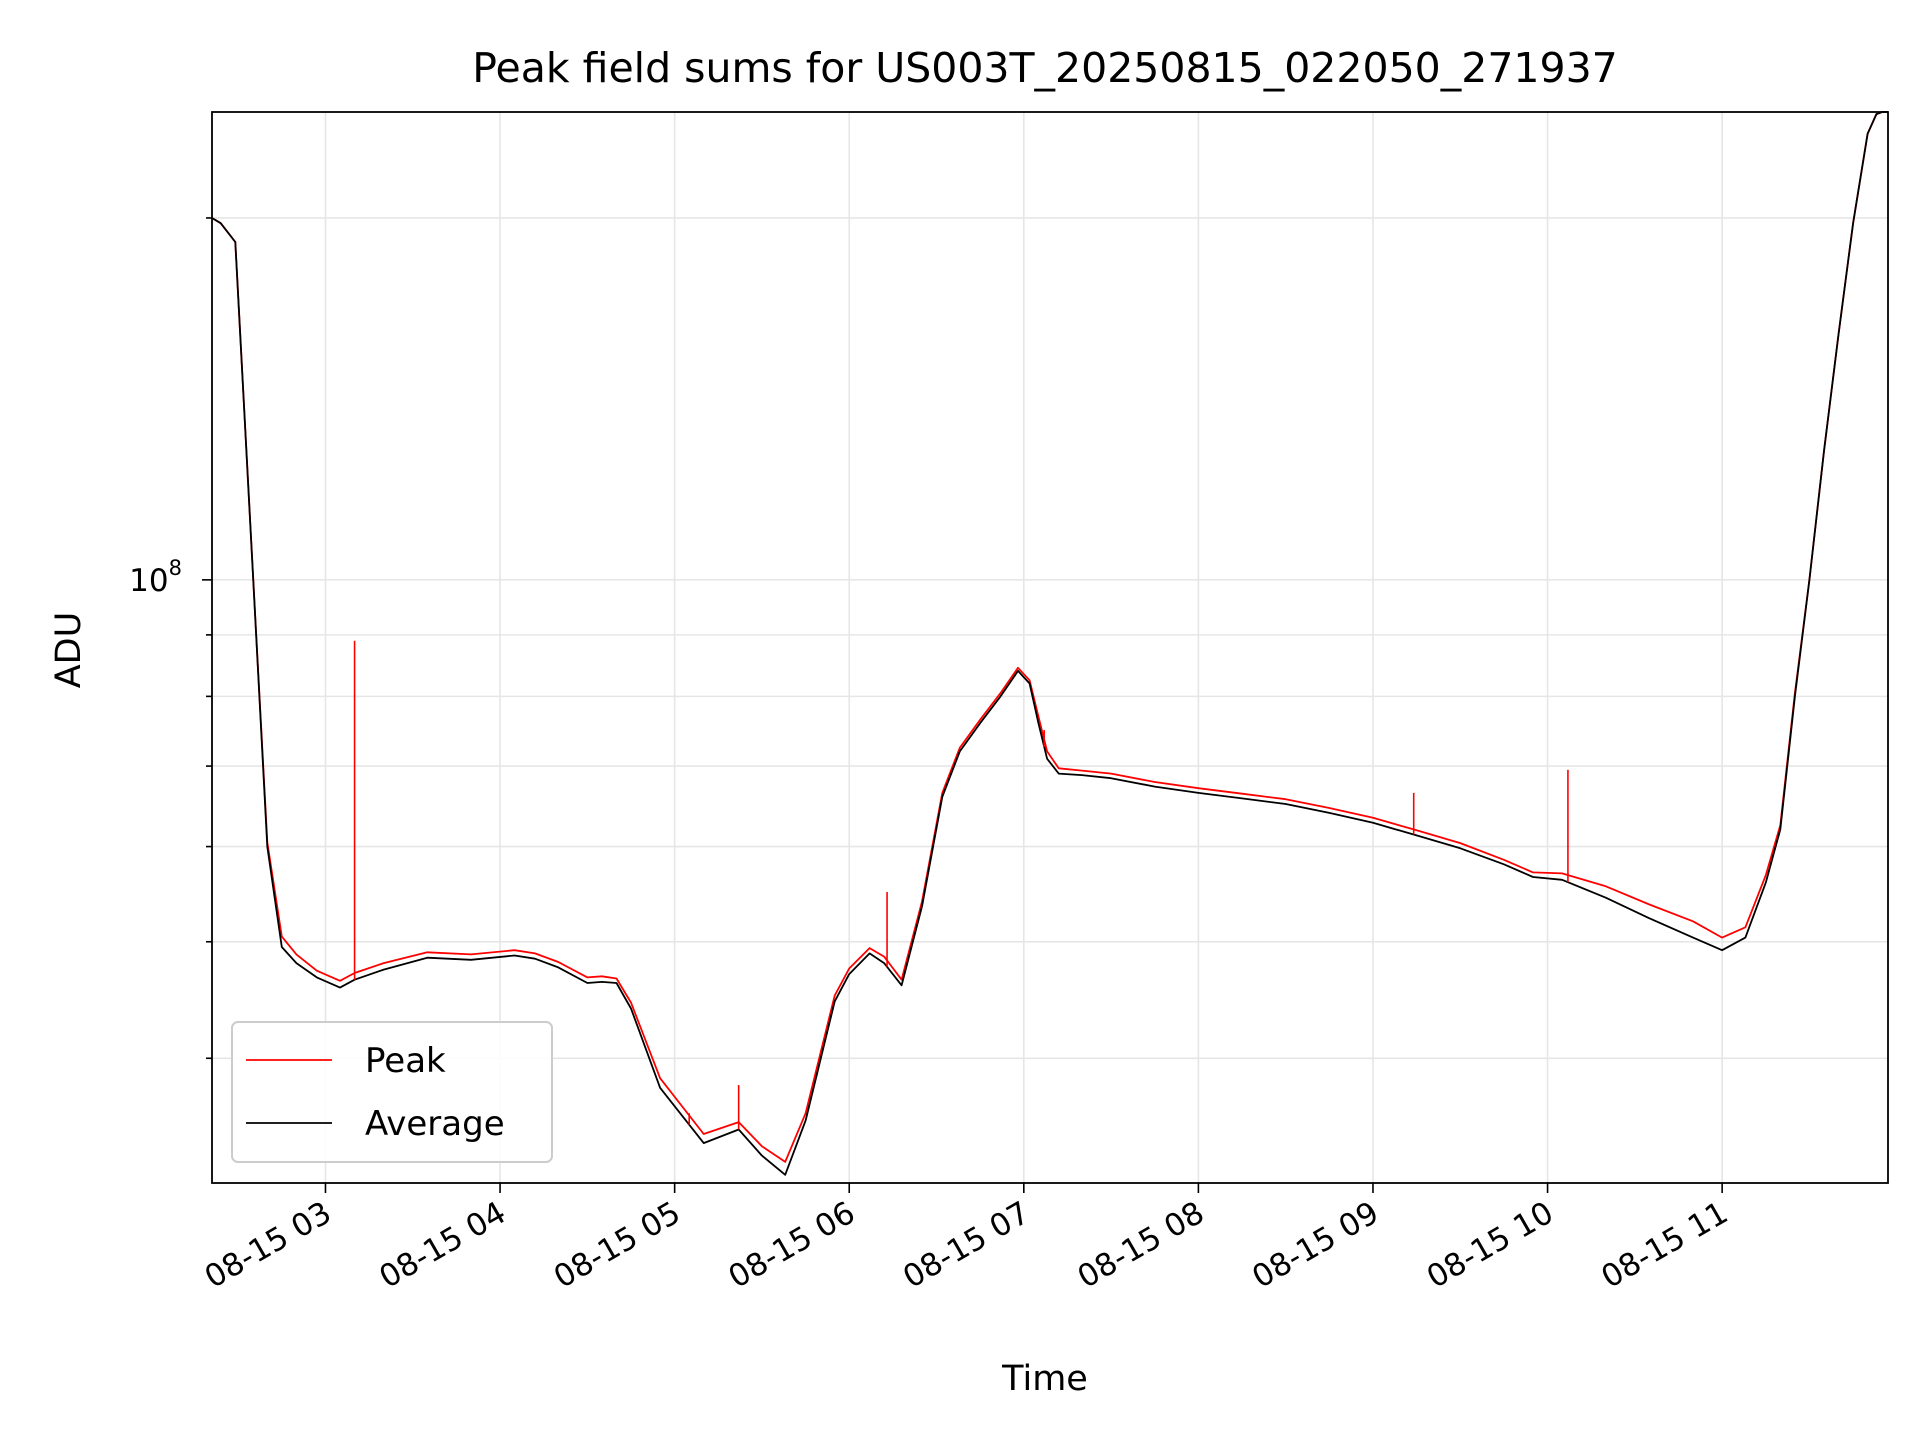  What do you see at coordinates (69, 650) in the screenshot?
I see `y-axis-title: ADU` at bounding box center [69, 650].